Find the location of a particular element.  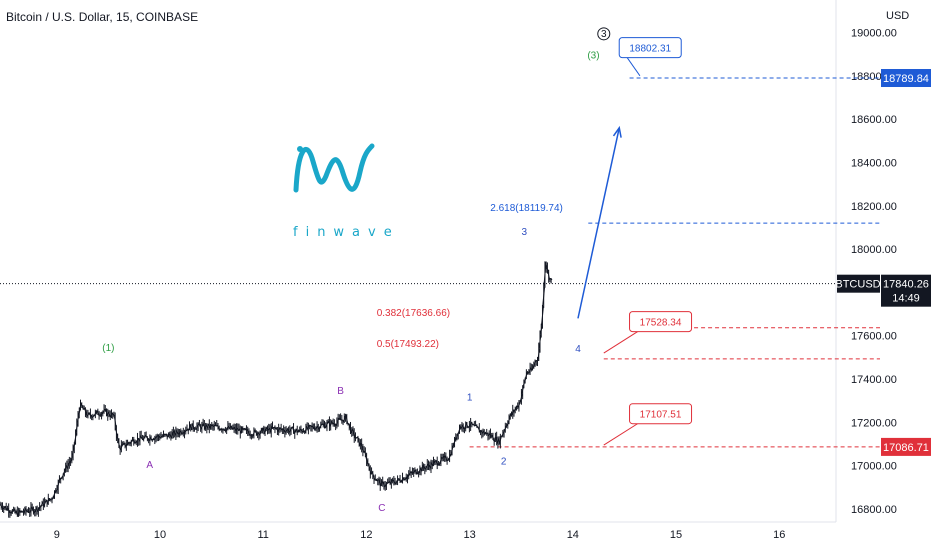

y-tick-label: 17000.00 is located at coordinates (874, 467).